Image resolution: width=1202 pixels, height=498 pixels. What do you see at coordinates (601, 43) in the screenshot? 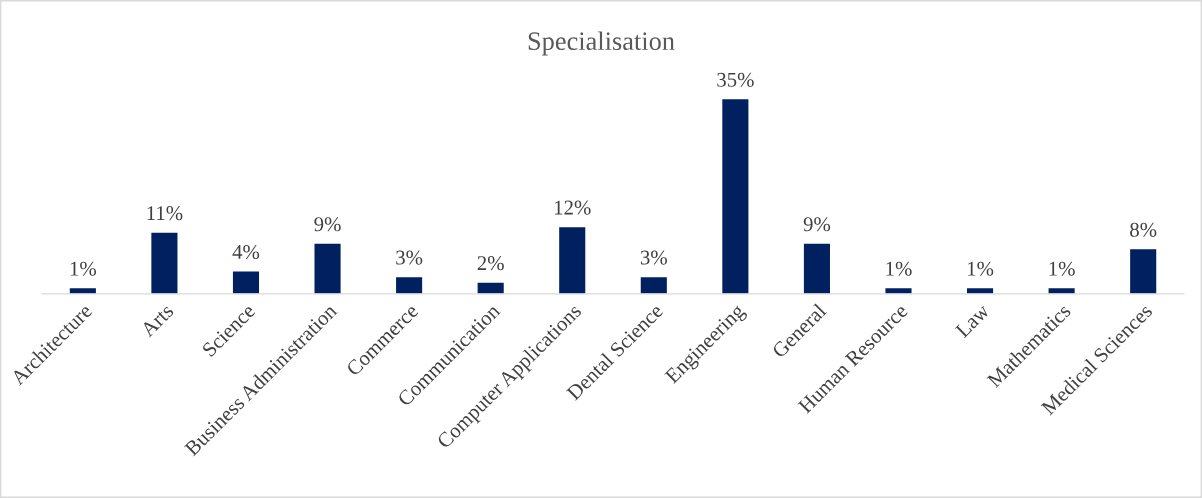
I see `chart-title: Specialisation` at bounding box center [601, 43].